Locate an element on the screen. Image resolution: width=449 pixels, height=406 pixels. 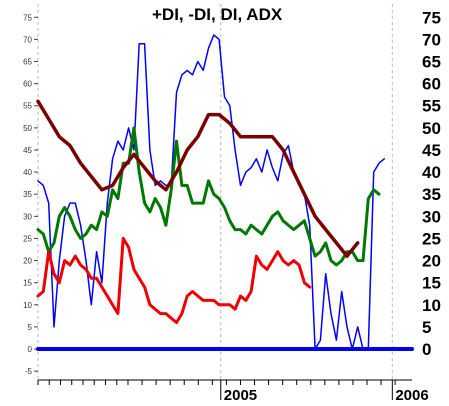
left-tick-label-4: 15 is located at coordinates (27, 283).